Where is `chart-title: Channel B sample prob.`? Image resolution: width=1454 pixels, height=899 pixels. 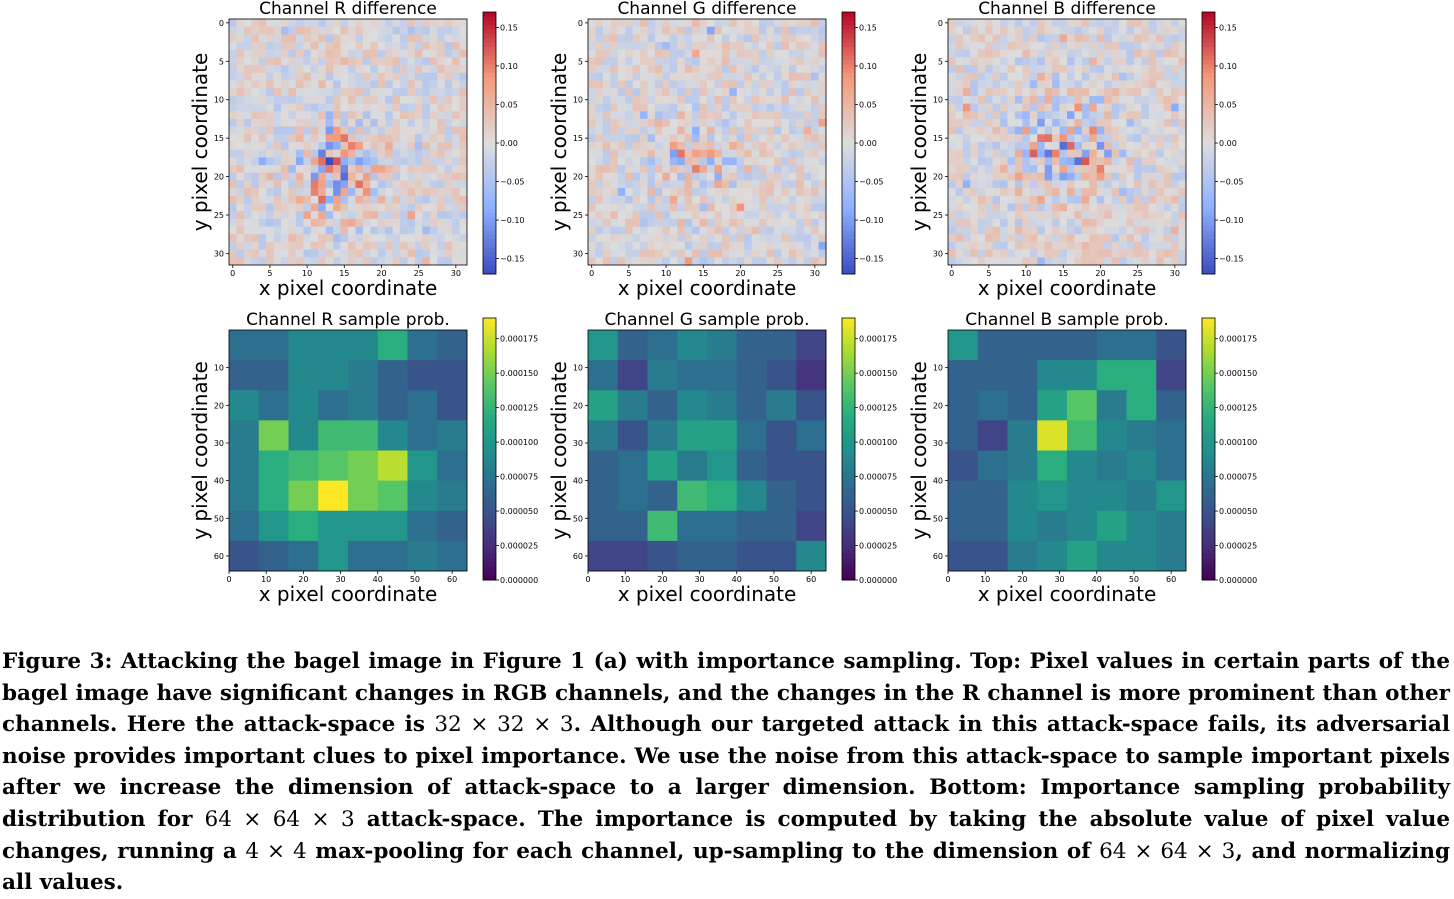
chart-title: Channel B sample prob. is located at coordinates (1066, 320).